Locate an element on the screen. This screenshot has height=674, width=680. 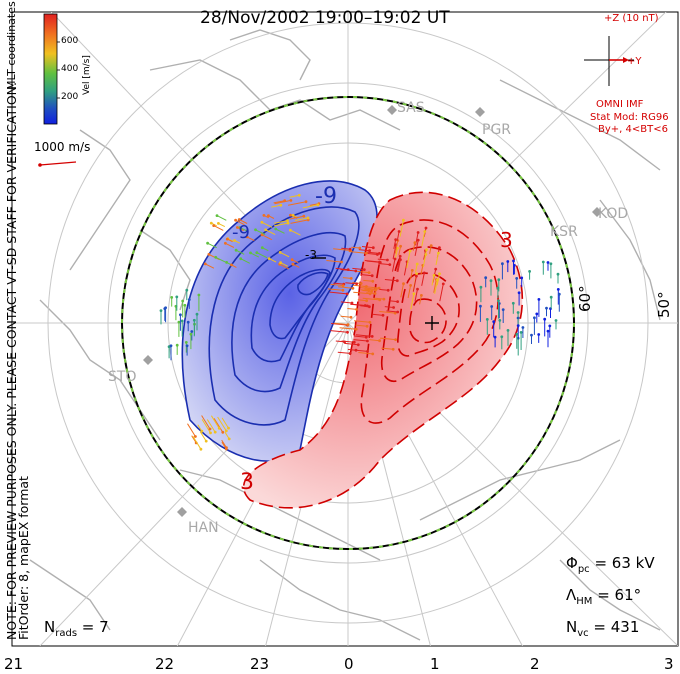
colorbar-ticks is located at coordinates (58, 70).